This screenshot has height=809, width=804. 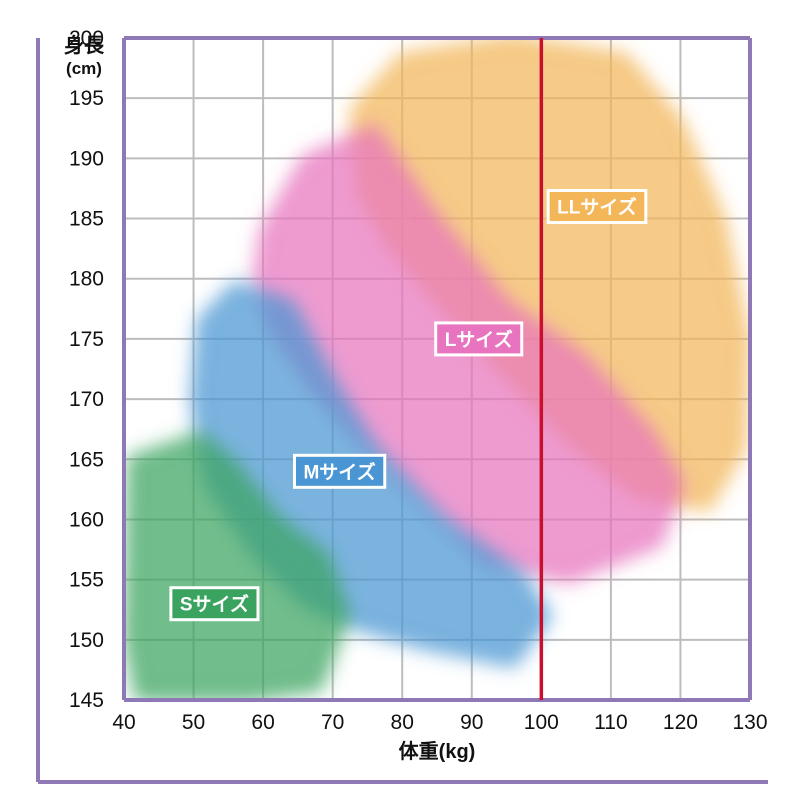 What do you see at coordinates (238, 565) in the screenshot?
I see `region-s-area` at bounding box center [238, 565].